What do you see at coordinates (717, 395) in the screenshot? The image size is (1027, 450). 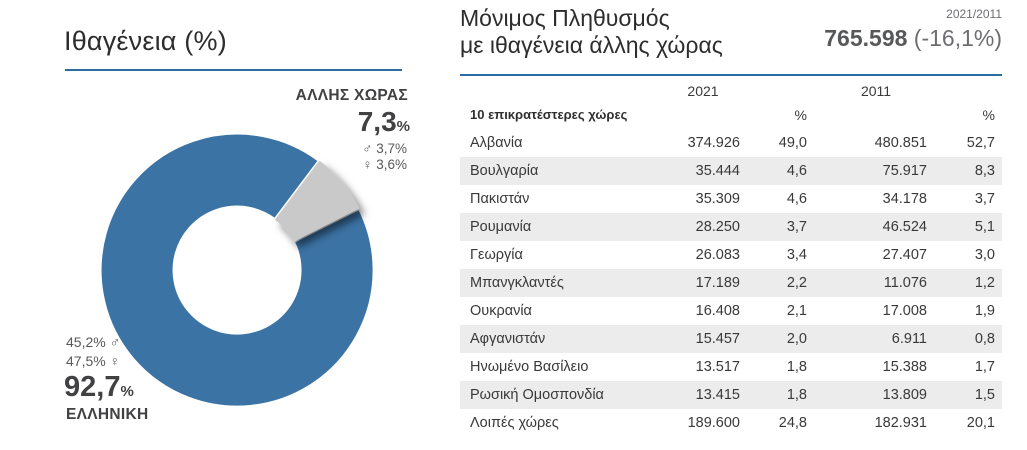 I see `value-cell: 13.415` at bounding box center [717, 395].